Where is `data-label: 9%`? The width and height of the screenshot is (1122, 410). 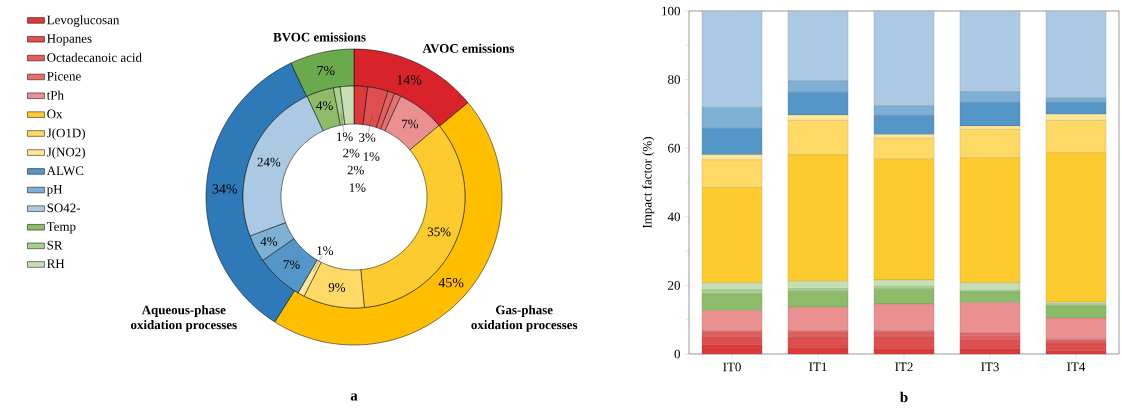 data-label: 9% is located at coordinates (337, 287).